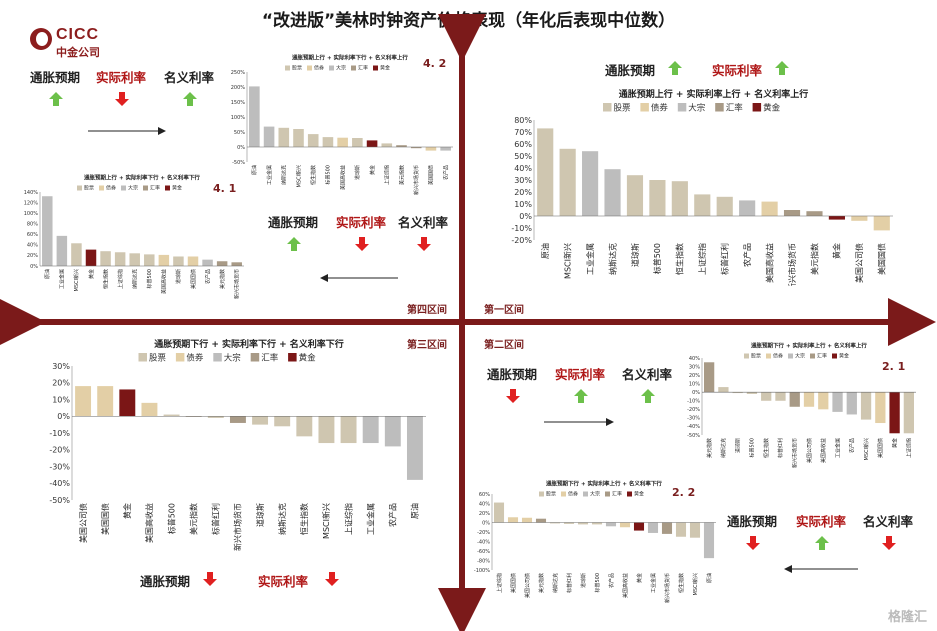  What do you see at coordinates (523, 204) in the screenshot?
I see `y-tick-label: 10%` at bounding box center [523, 204].